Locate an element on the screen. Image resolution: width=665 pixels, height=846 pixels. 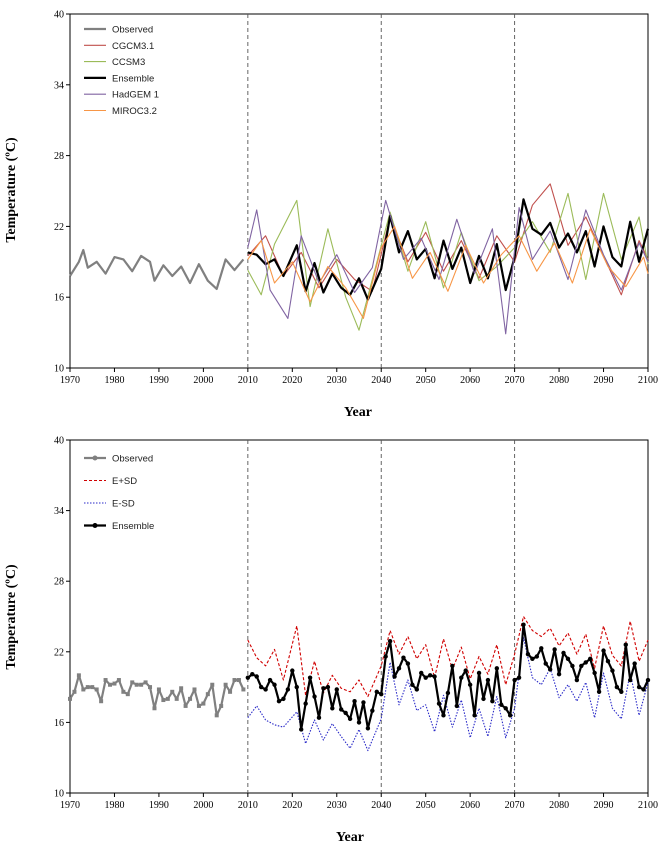
y-axis-title-top: Temperature (ºC) is located at coordinates (11, 190).